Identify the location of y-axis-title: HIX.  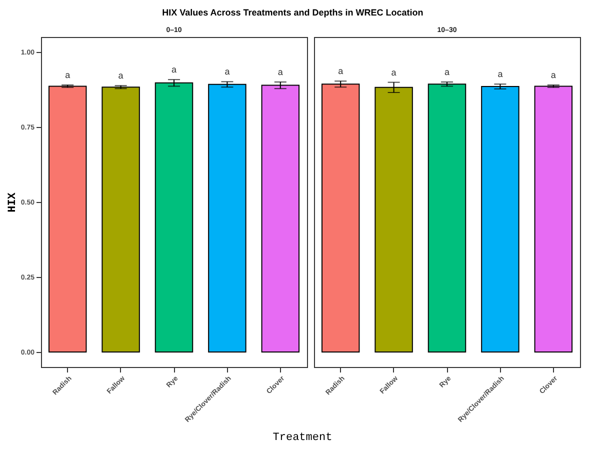
(12, 202).